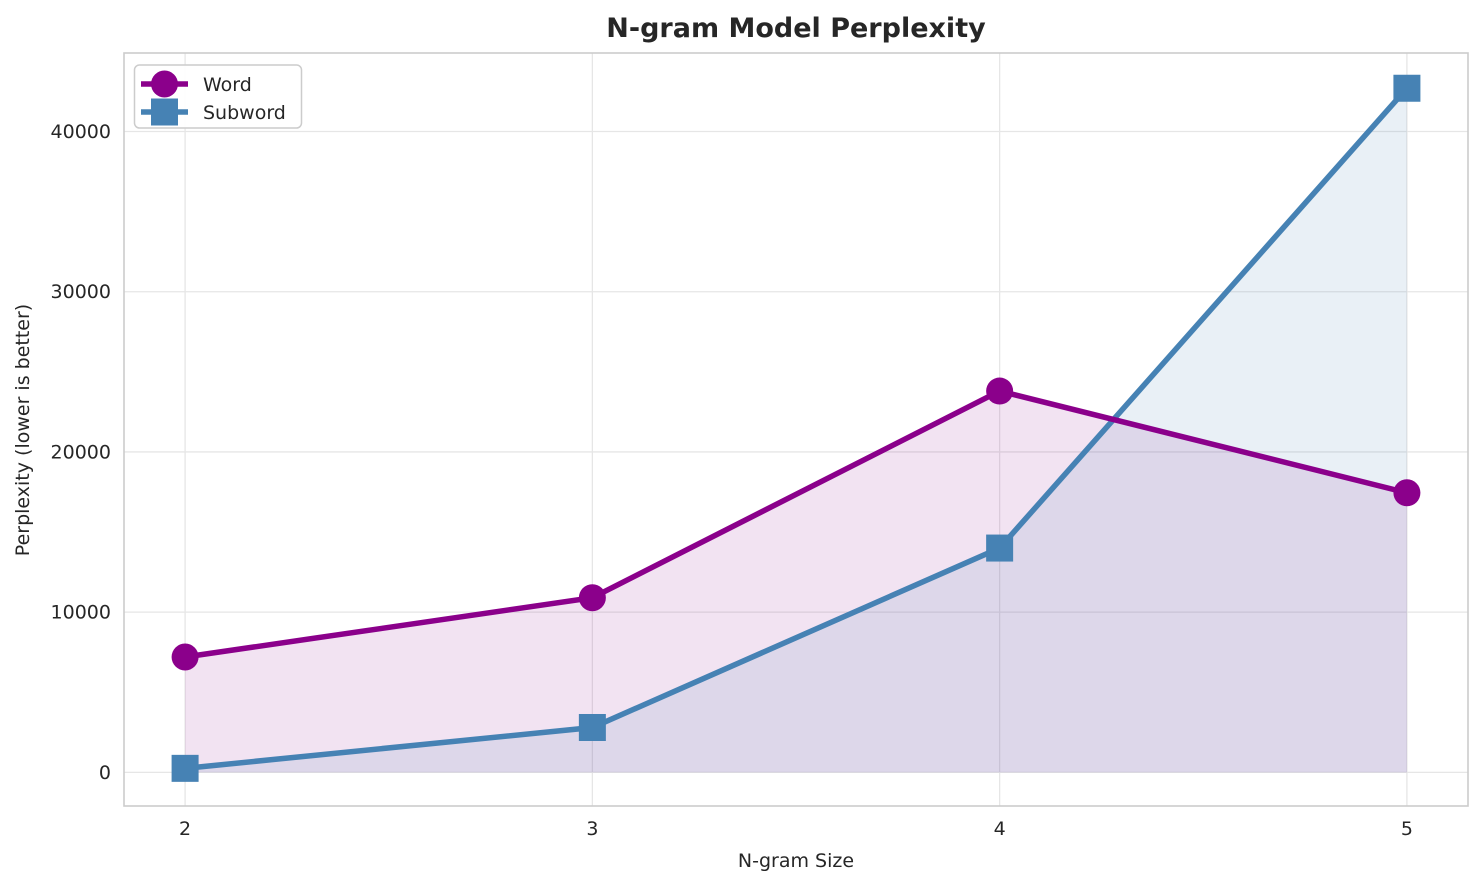 The width and height of the screenshot is (1484, 885). What do you see at coordinates (81, 613) in the screenshot?
I see `y-tick-label: 10000` at bounding box center [81, 613].